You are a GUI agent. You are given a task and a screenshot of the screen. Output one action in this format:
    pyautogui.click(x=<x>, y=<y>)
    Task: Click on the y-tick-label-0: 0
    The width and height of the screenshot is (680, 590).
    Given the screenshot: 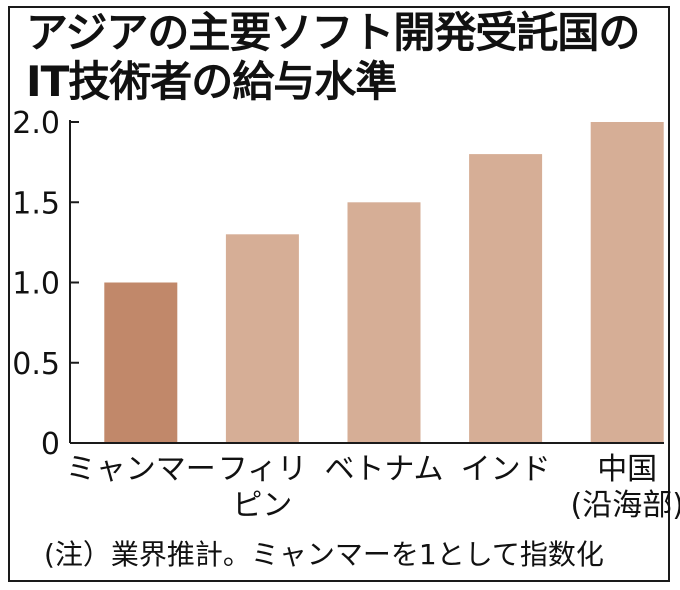 What is the action you would take?
    pyautogui.click(x=50, y=444)
    